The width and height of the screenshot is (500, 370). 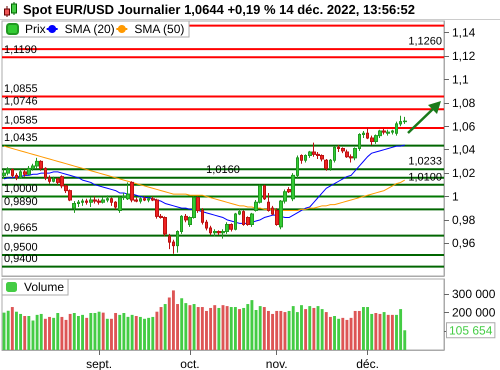 What do you see at coordinates (21, 247) in the screenshot?
I see `ref-line-label: 0,9500` at bounding box center [21, 247].